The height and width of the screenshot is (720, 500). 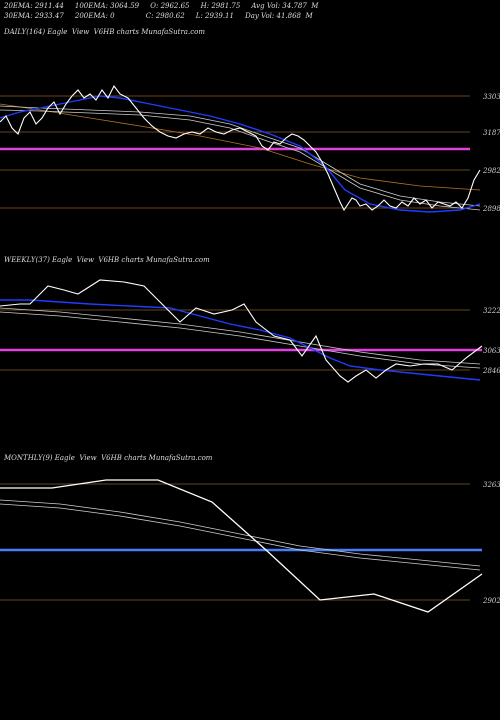 What do you see at coordinates (491, 311) in the screenshot?
I see `weekly-level-label: 3222` at bounding box center [491, 311].